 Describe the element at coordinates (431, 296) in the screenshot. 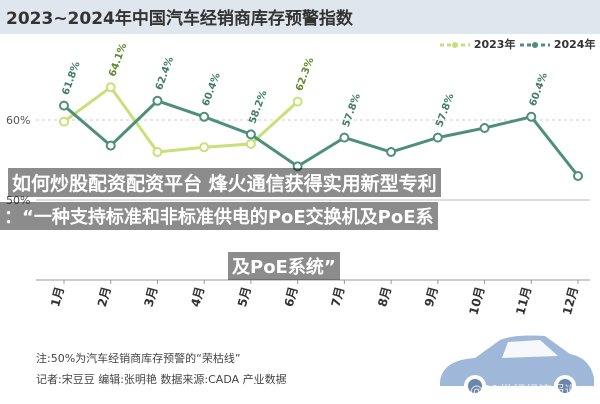

I see `x-tick-label: 9月` at that location.